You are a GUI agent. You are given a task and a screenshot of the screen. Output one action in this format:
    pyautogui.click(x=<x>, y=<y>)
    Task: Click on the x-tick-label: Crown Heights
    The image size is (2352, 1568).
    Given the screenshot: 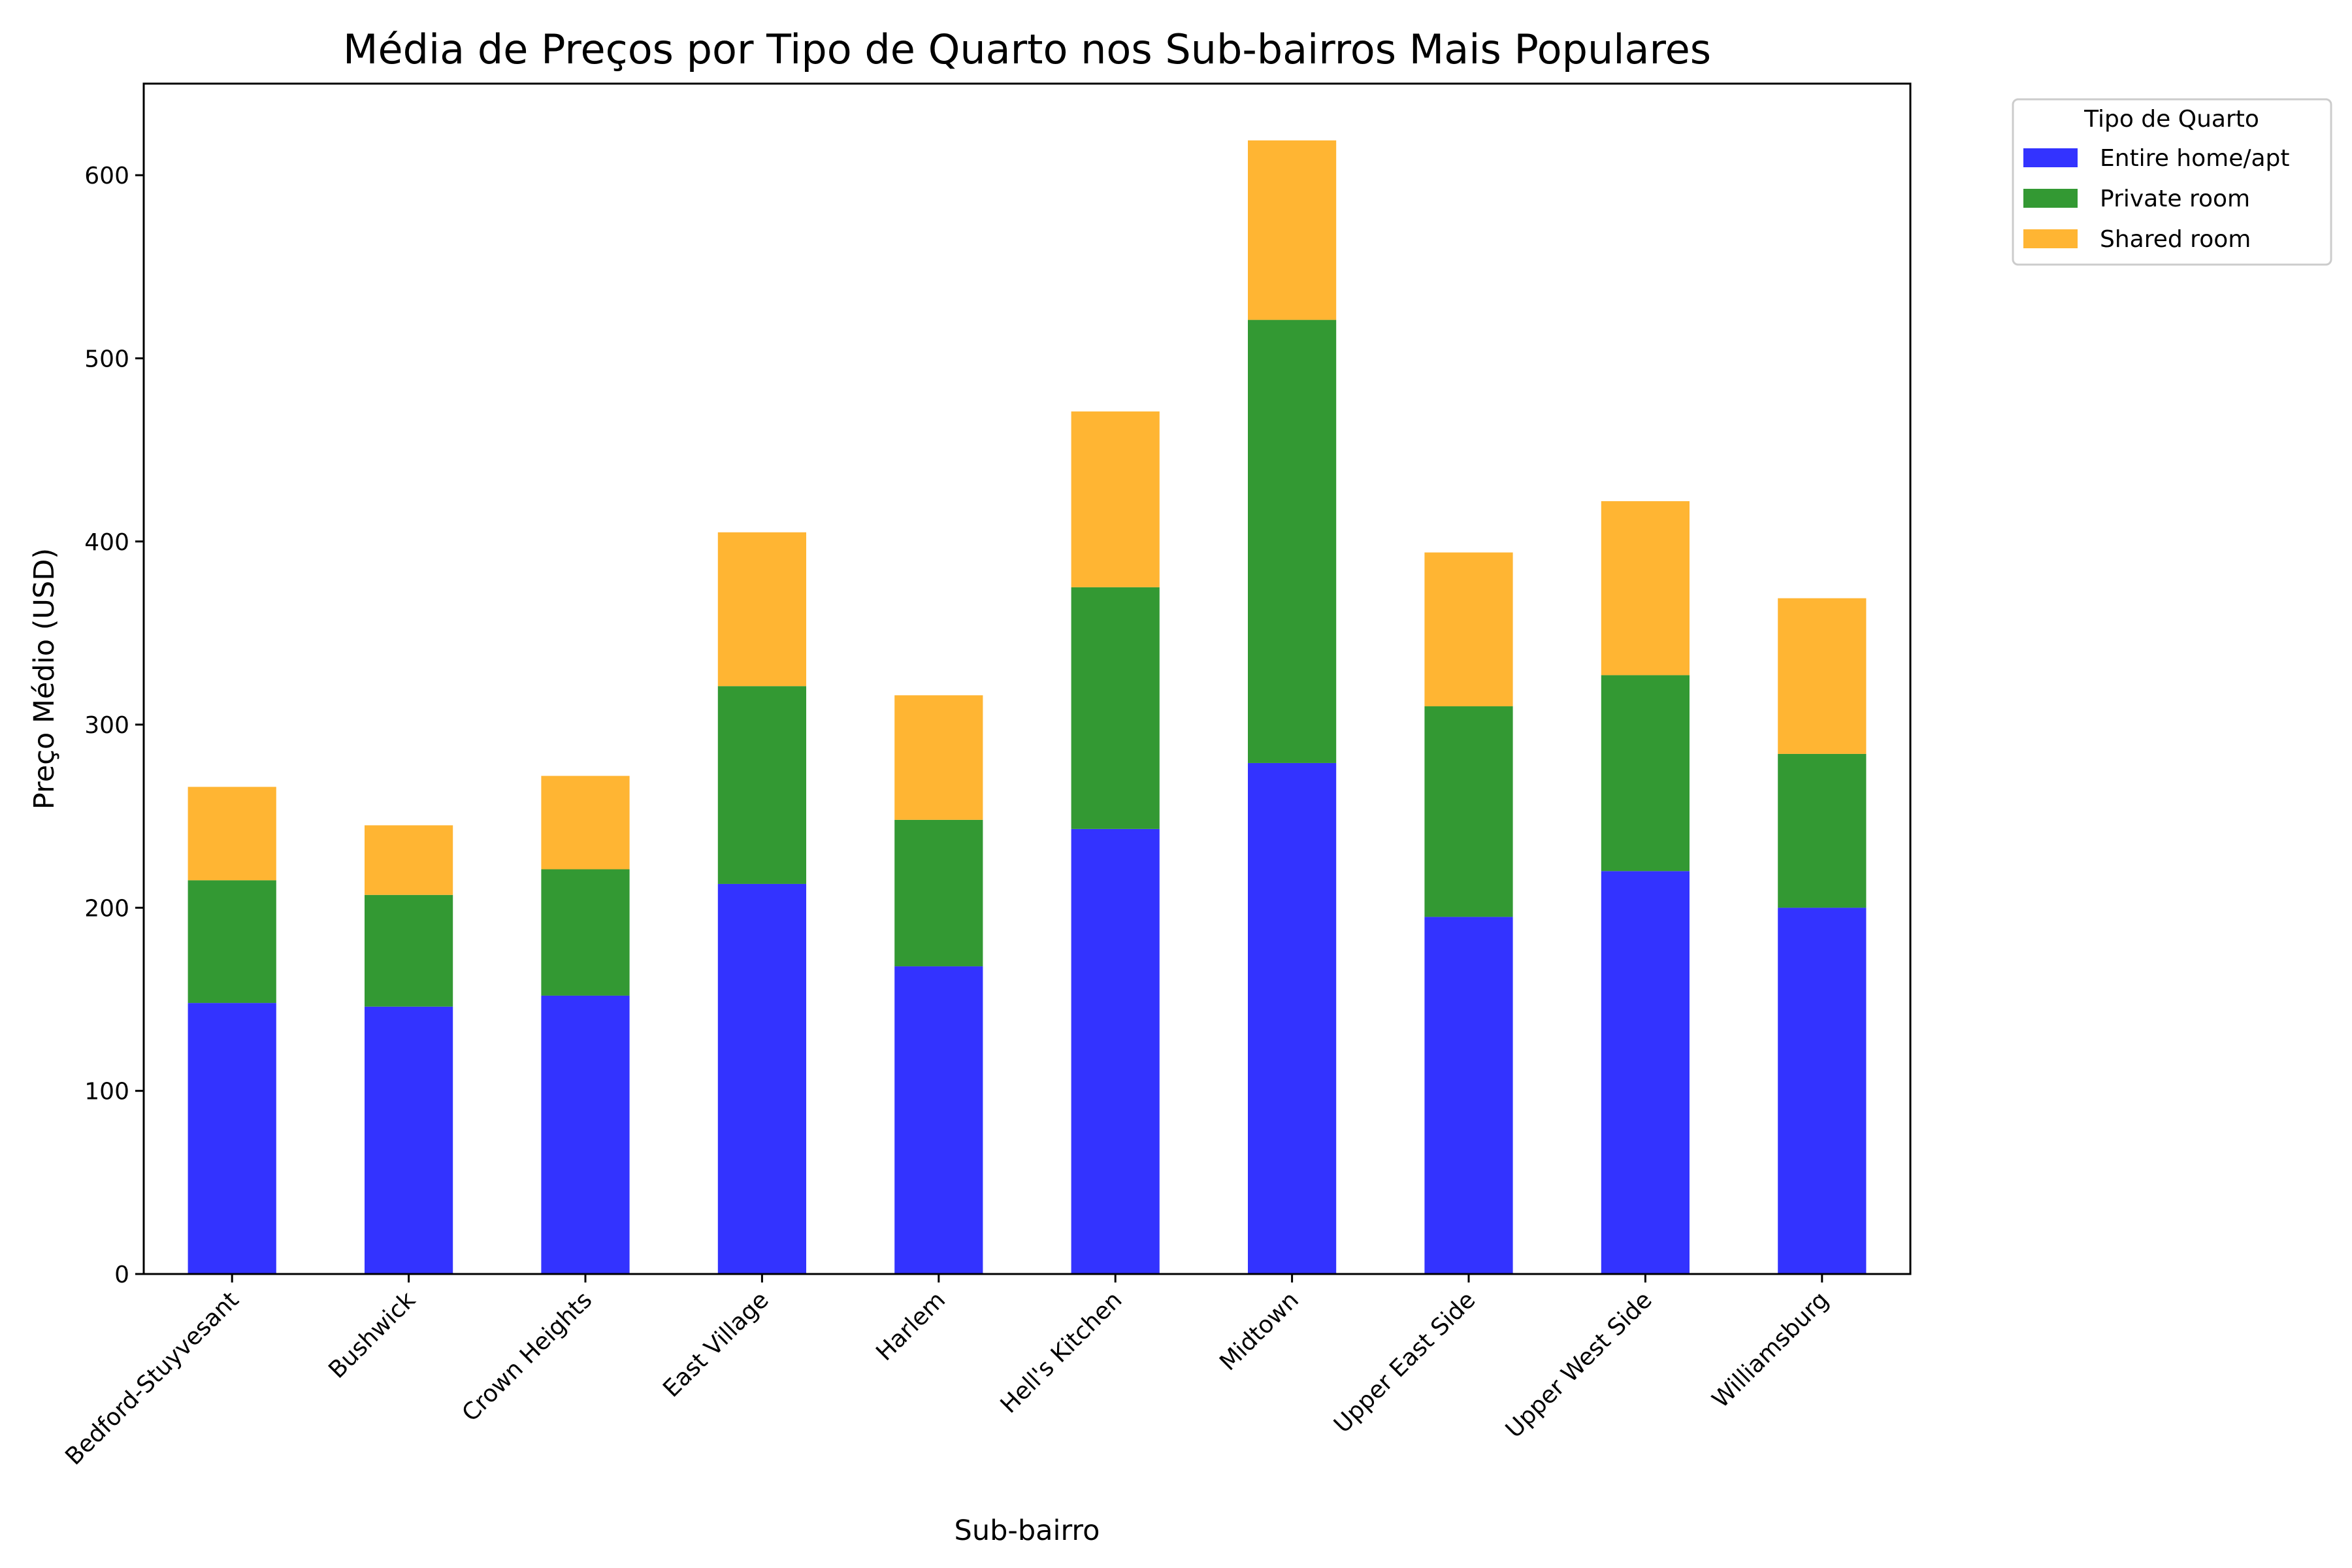 What is the action you would take?
    pyautogui.click(x=527, y=1356)
    